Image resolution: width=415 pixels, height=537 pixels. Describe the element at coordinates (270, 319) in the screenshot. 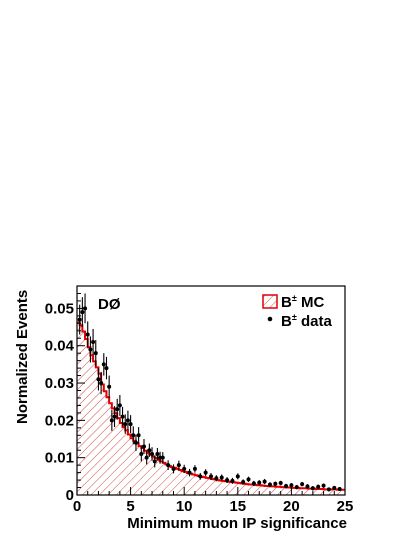

I see `legend-data-marker` at that location.